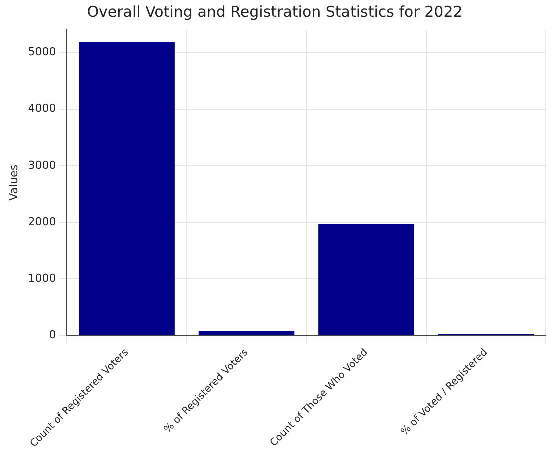  What do you see at coordinates (42, 221) in the screenshot?
I see `y-tick-label: 2000` at bounding box center [42, 221].